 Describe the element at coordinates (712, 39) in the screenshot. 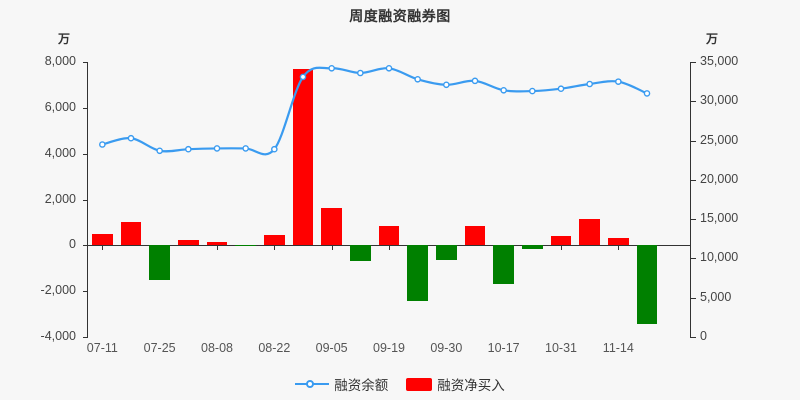

I see `right-axis-unit-label: 万` at that location.